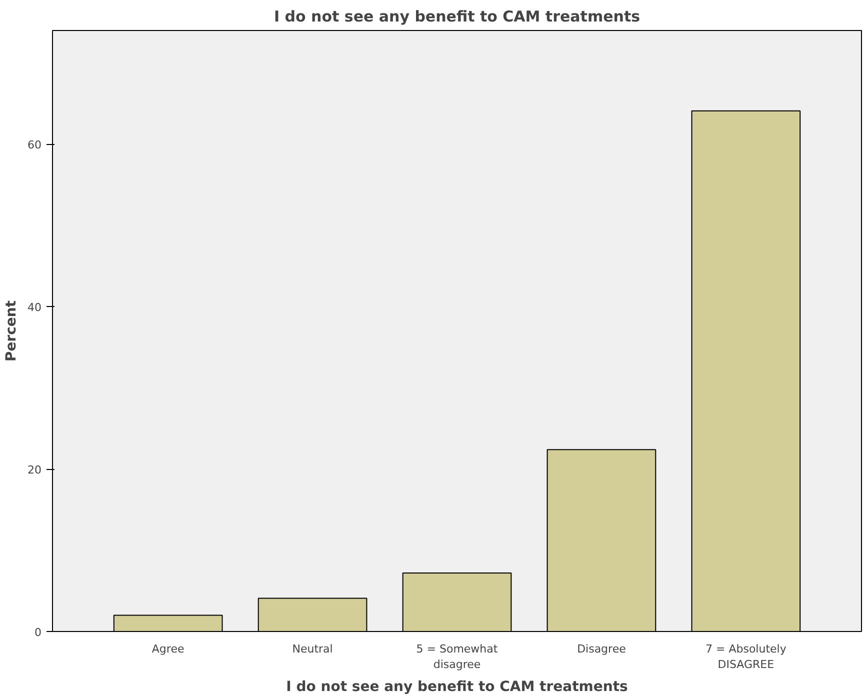  What do you see at coordinates (312, 649) in the screenshot?
I see `x-tick-label: Neutral` at bounding box center [312, 649].